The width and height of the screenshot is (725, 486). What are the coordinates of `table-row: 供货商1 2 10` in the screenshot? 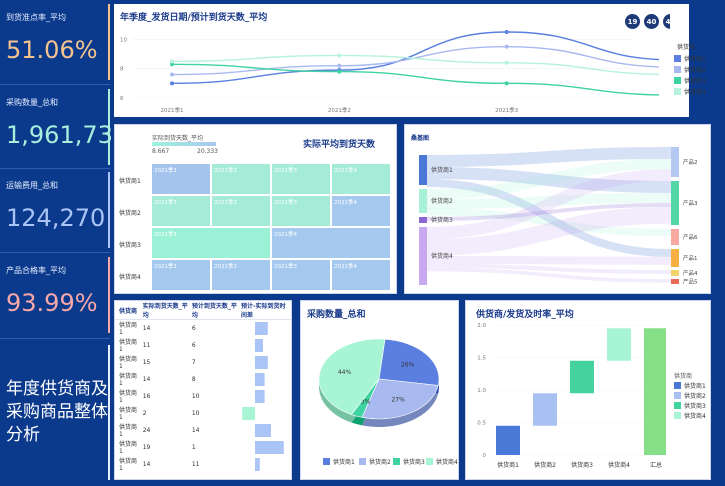 It's located at (203, 413).